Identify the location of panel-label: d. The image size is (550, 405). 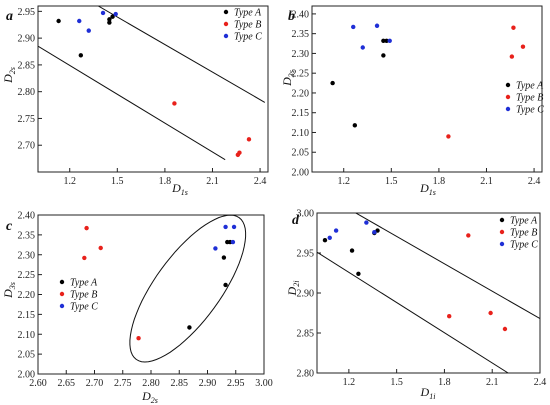
(296, 220).